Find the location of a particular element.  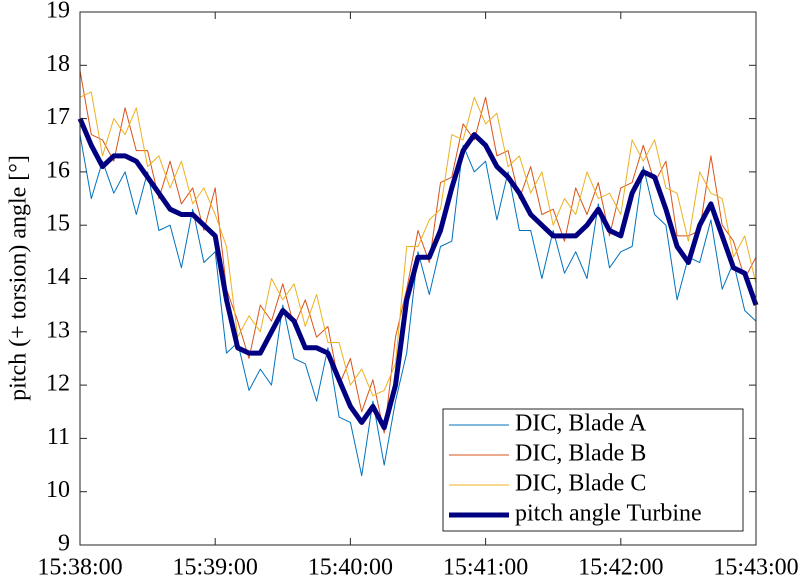

y-tick-label: 9 is located at coordinates (64, 544).